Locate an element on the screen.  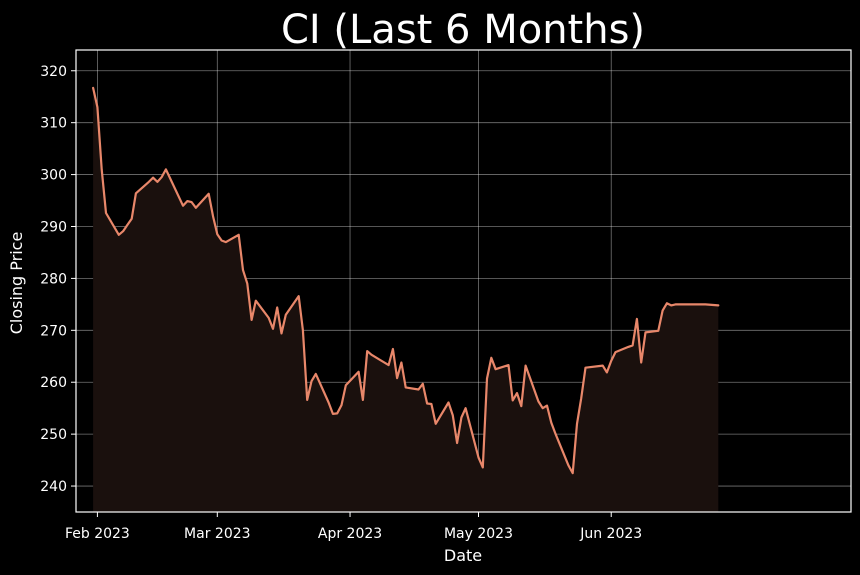
x-tick-label: Jun 2023 is located at coordinates (610, 534).